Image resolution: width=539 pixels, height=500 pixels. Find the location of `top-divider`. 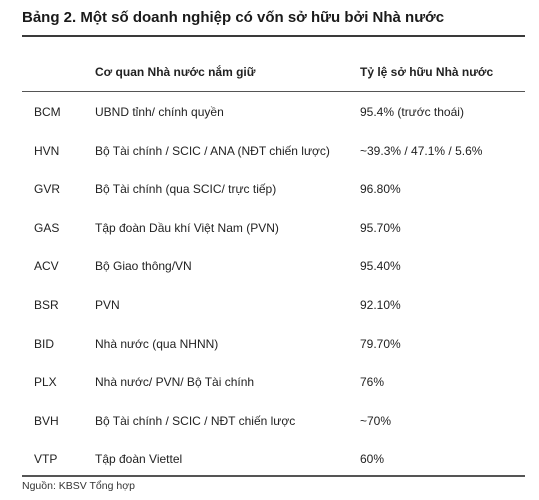

top-divider is located at coordinates (273, 36).